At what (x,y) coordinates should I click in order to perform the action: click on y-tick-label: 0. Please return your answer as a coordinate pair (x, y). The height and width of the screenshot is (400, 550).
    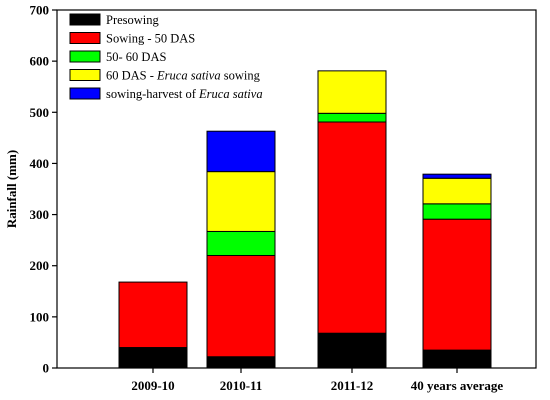
    Looking at the image, I should click on (46, 368).